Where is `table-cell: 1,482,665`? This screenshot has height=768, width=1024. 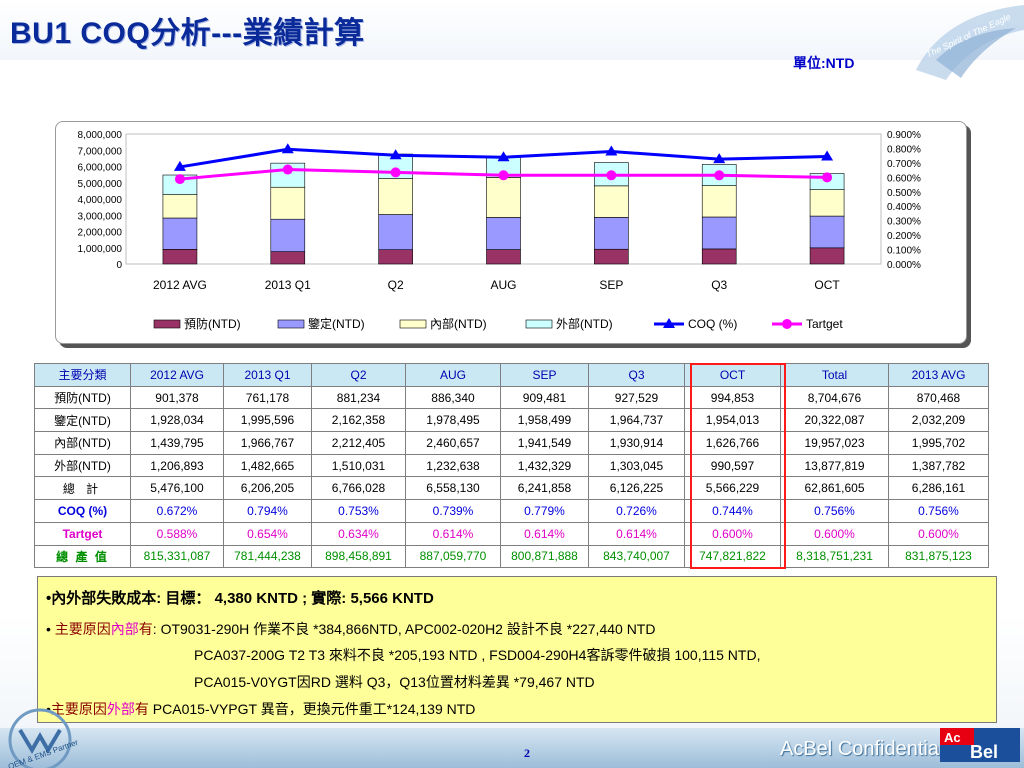
table-cell: 1,482,665 is located at coordinates (267, 465).